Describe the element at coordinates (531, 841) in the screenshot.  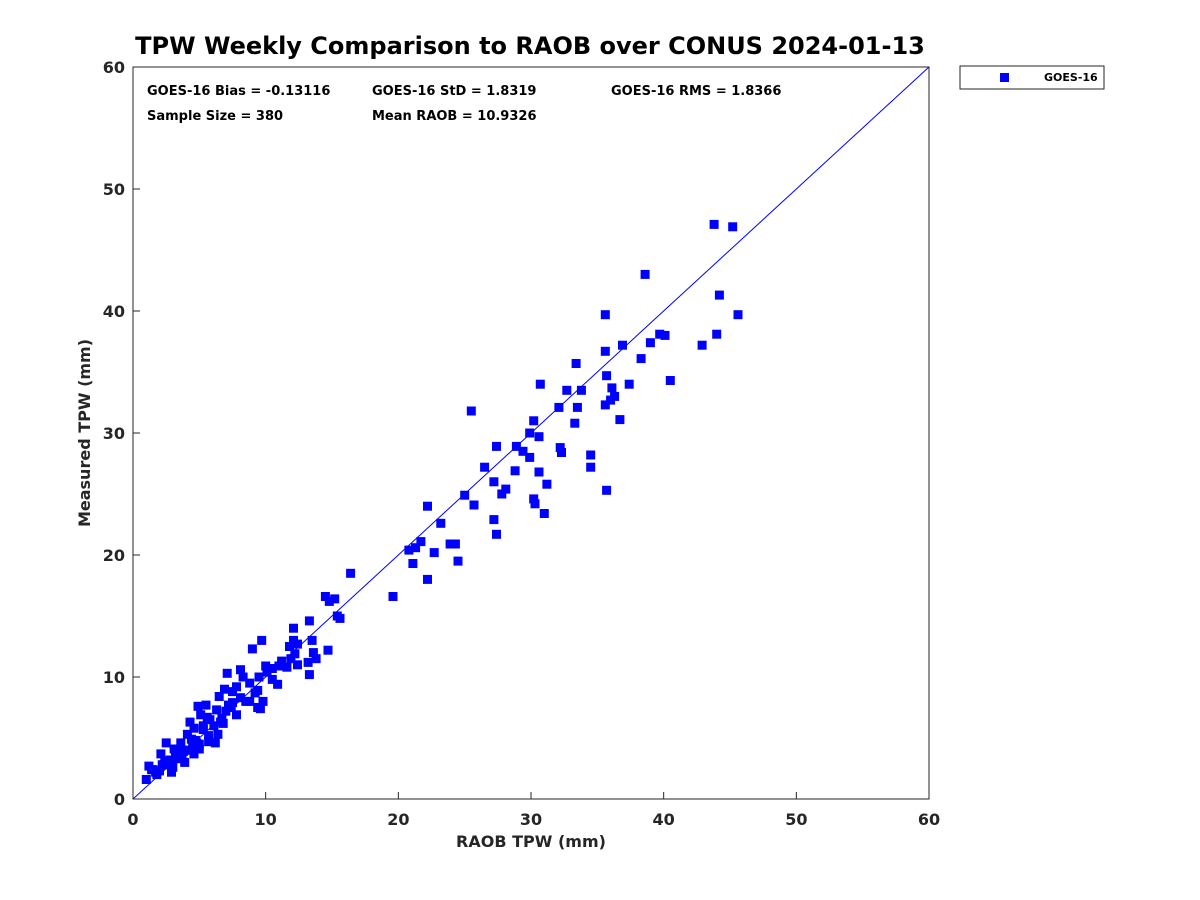
I see `x-axis-label: RAOB TPW (mm)` at that location.